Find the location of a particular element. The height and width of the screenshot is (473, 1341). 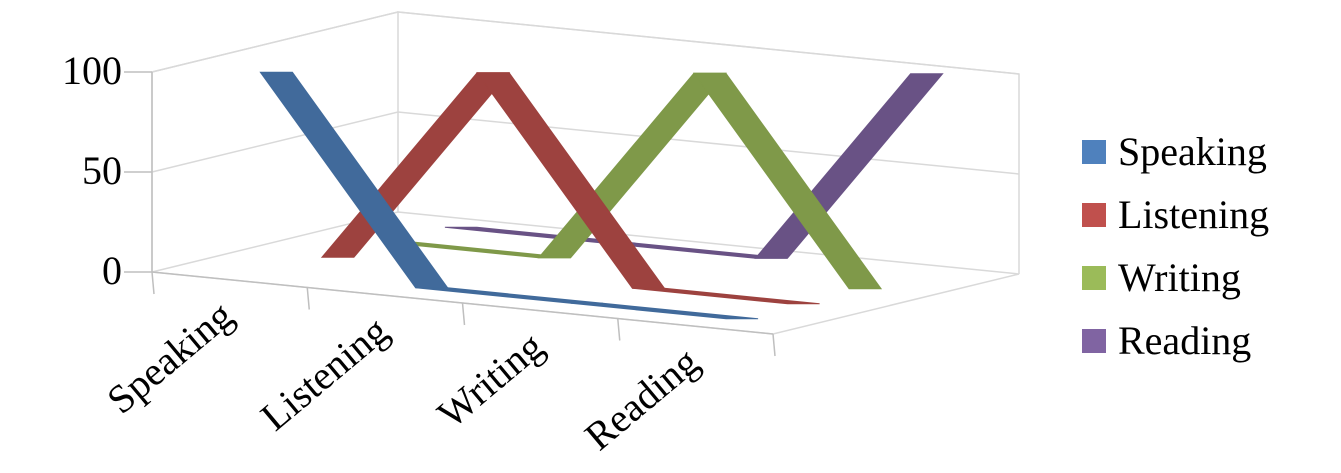

y-tick-label: 0 is located at coordinates (112, 270).